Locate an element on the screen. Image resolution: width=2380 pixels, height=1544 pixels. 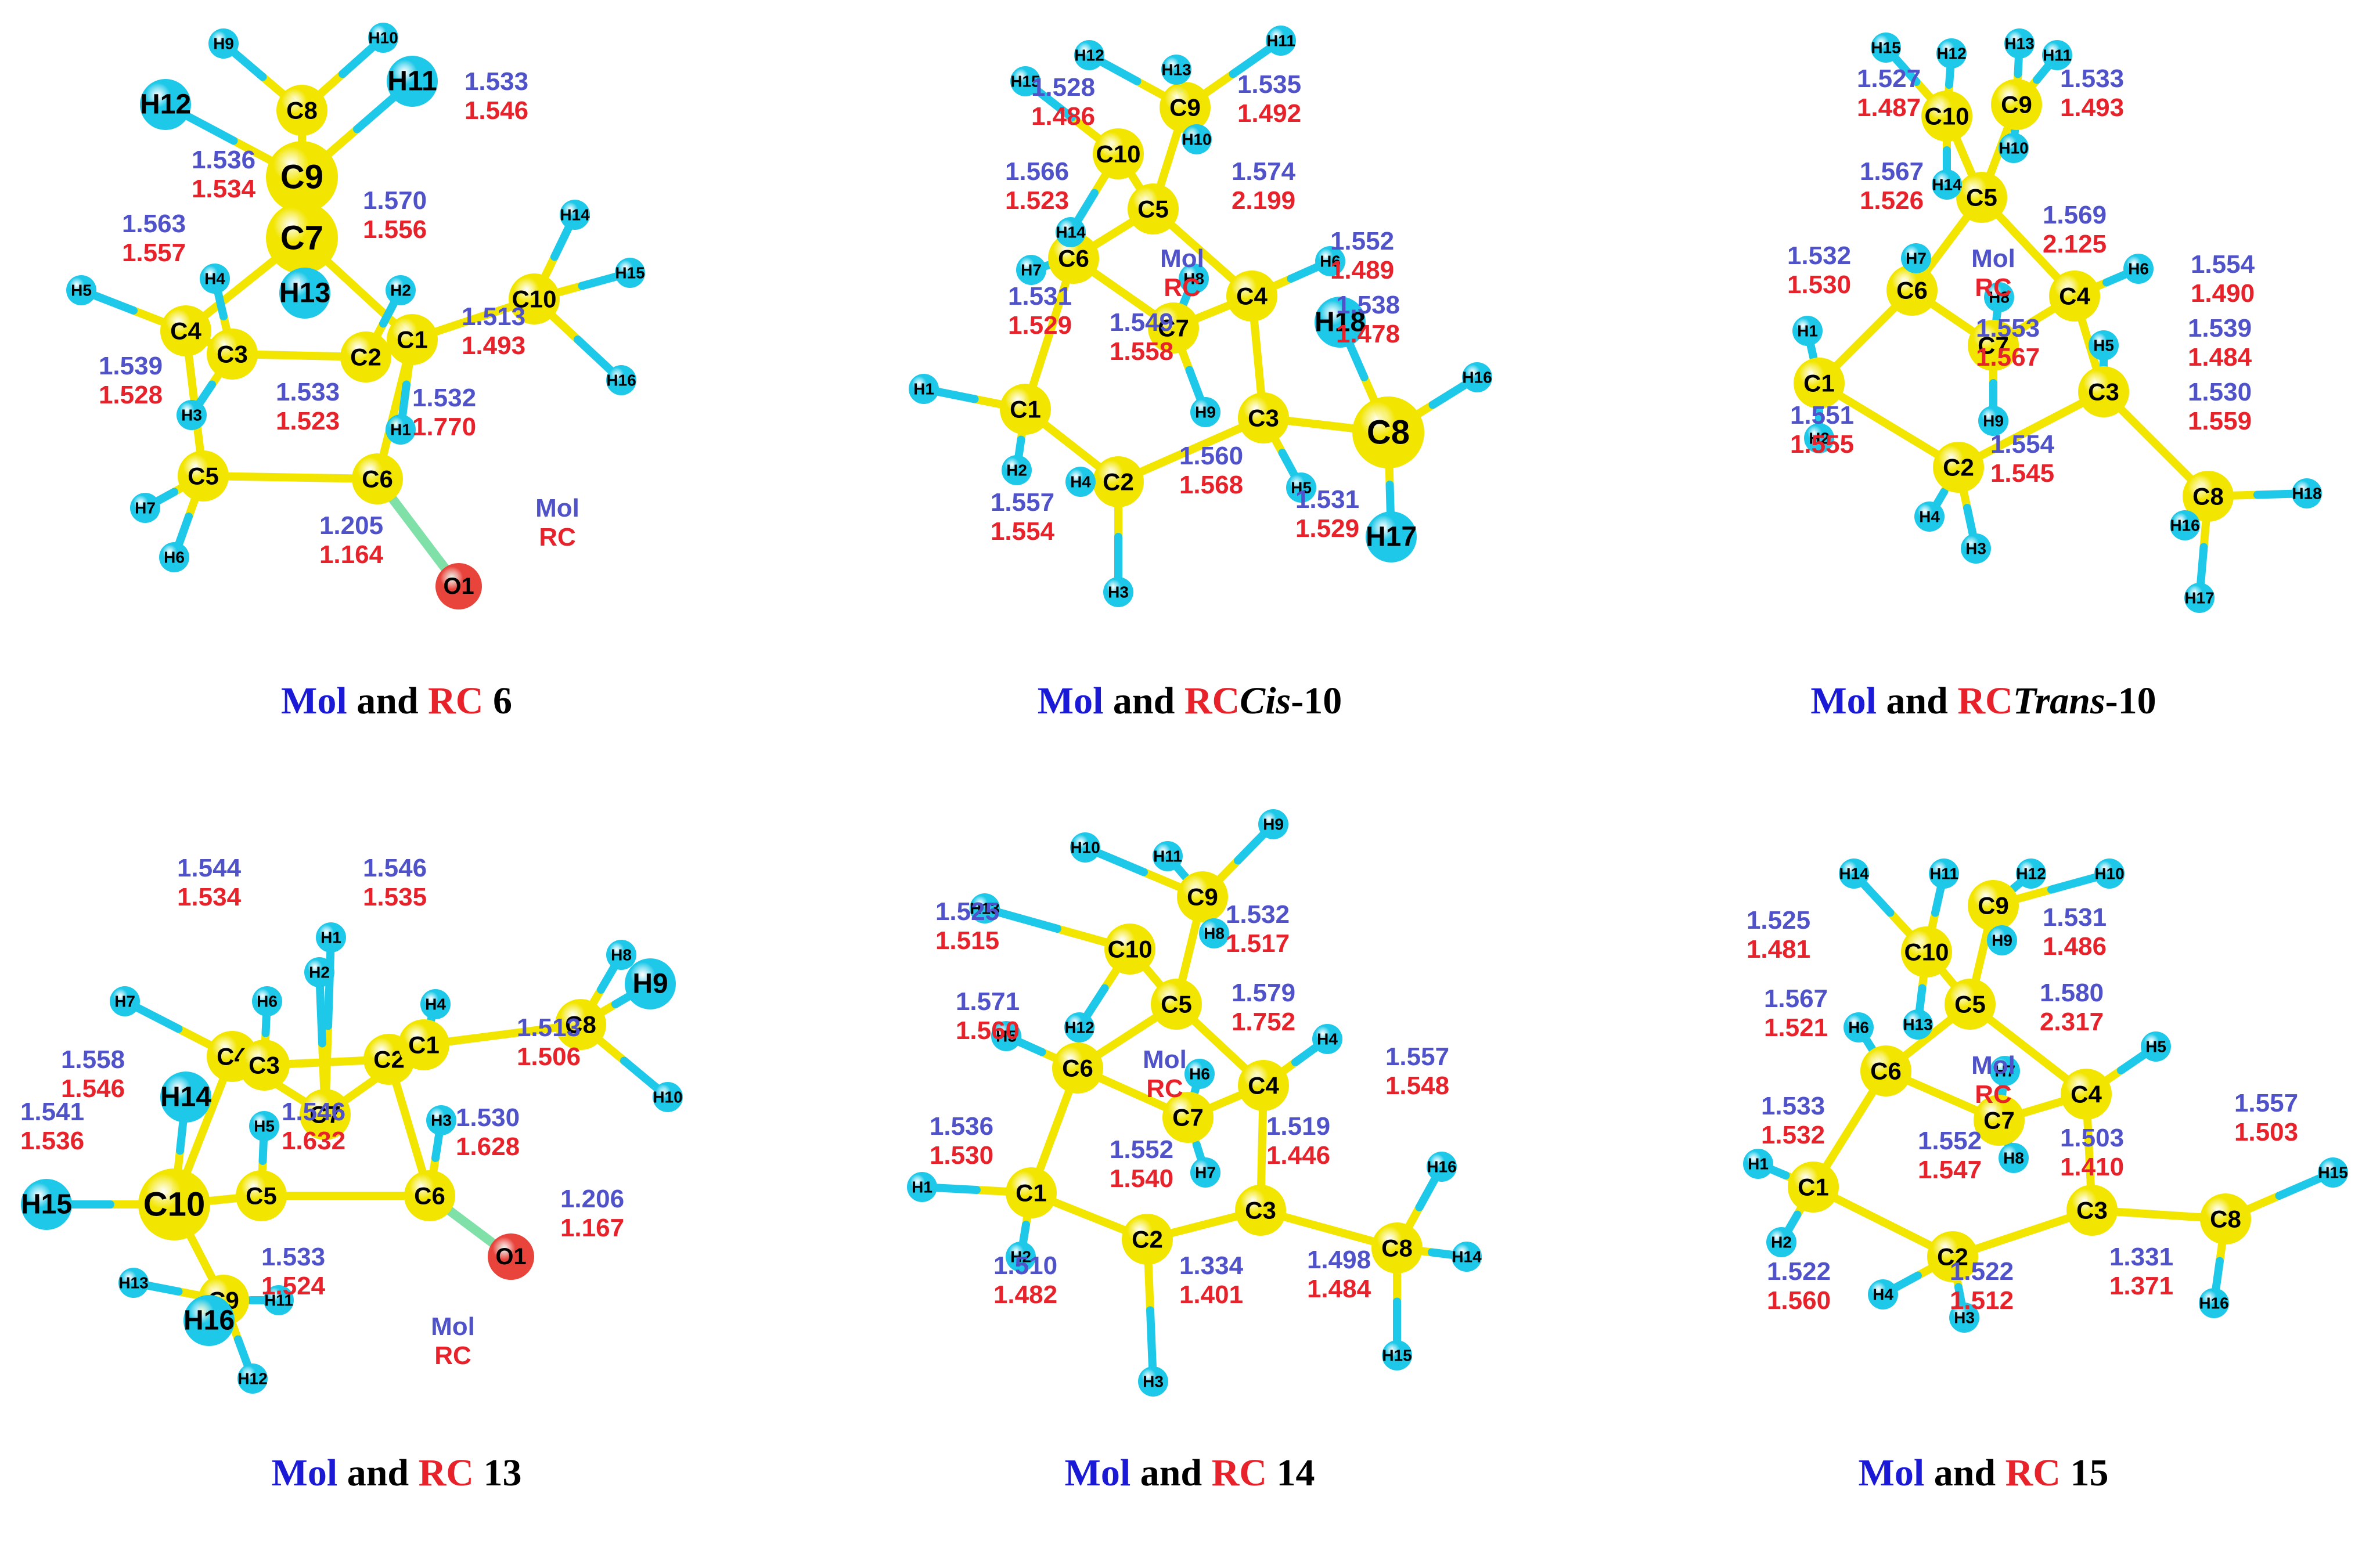
atom-label: H16 is located at coordinates (2184, 526).